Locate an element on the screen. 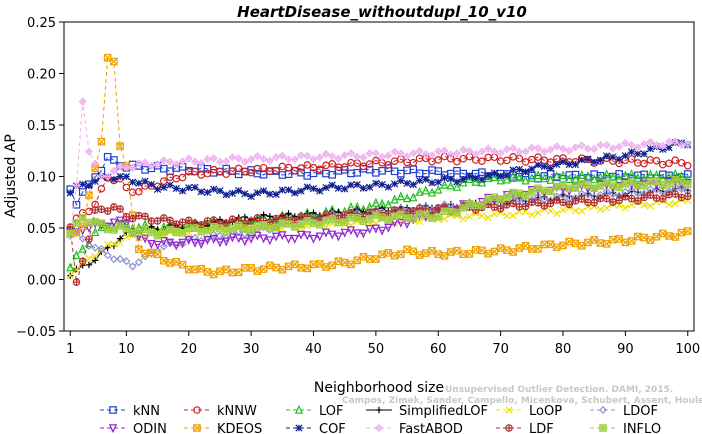  legend-item-odin: ODIN is located at coordinates (133, 428).